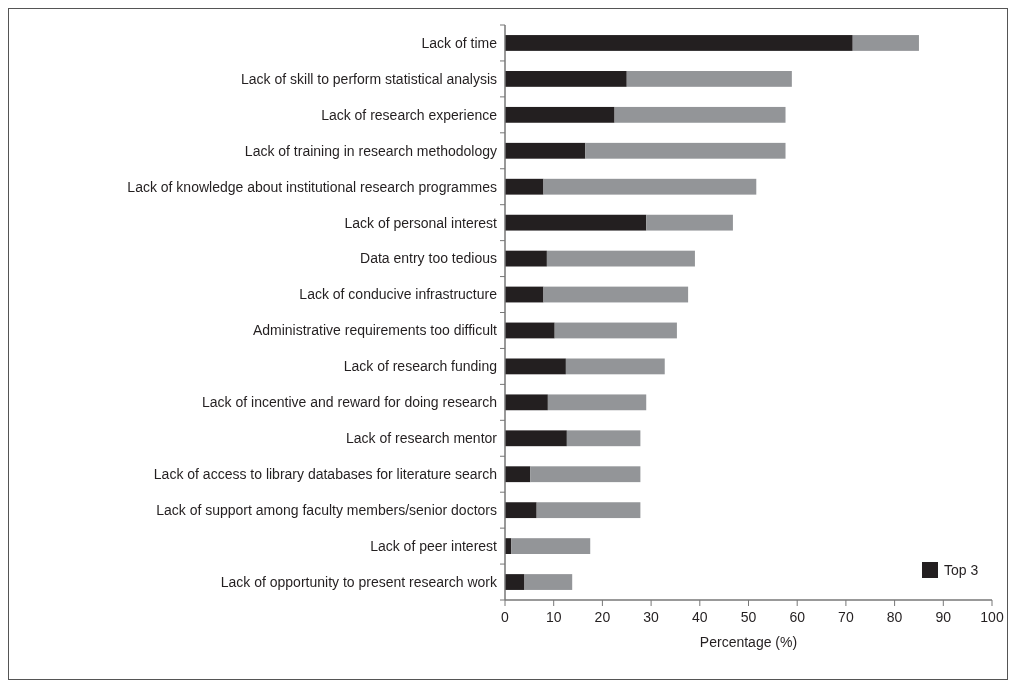  I want to click on y-tick-label: Lack of research experience, so click(409, 114).